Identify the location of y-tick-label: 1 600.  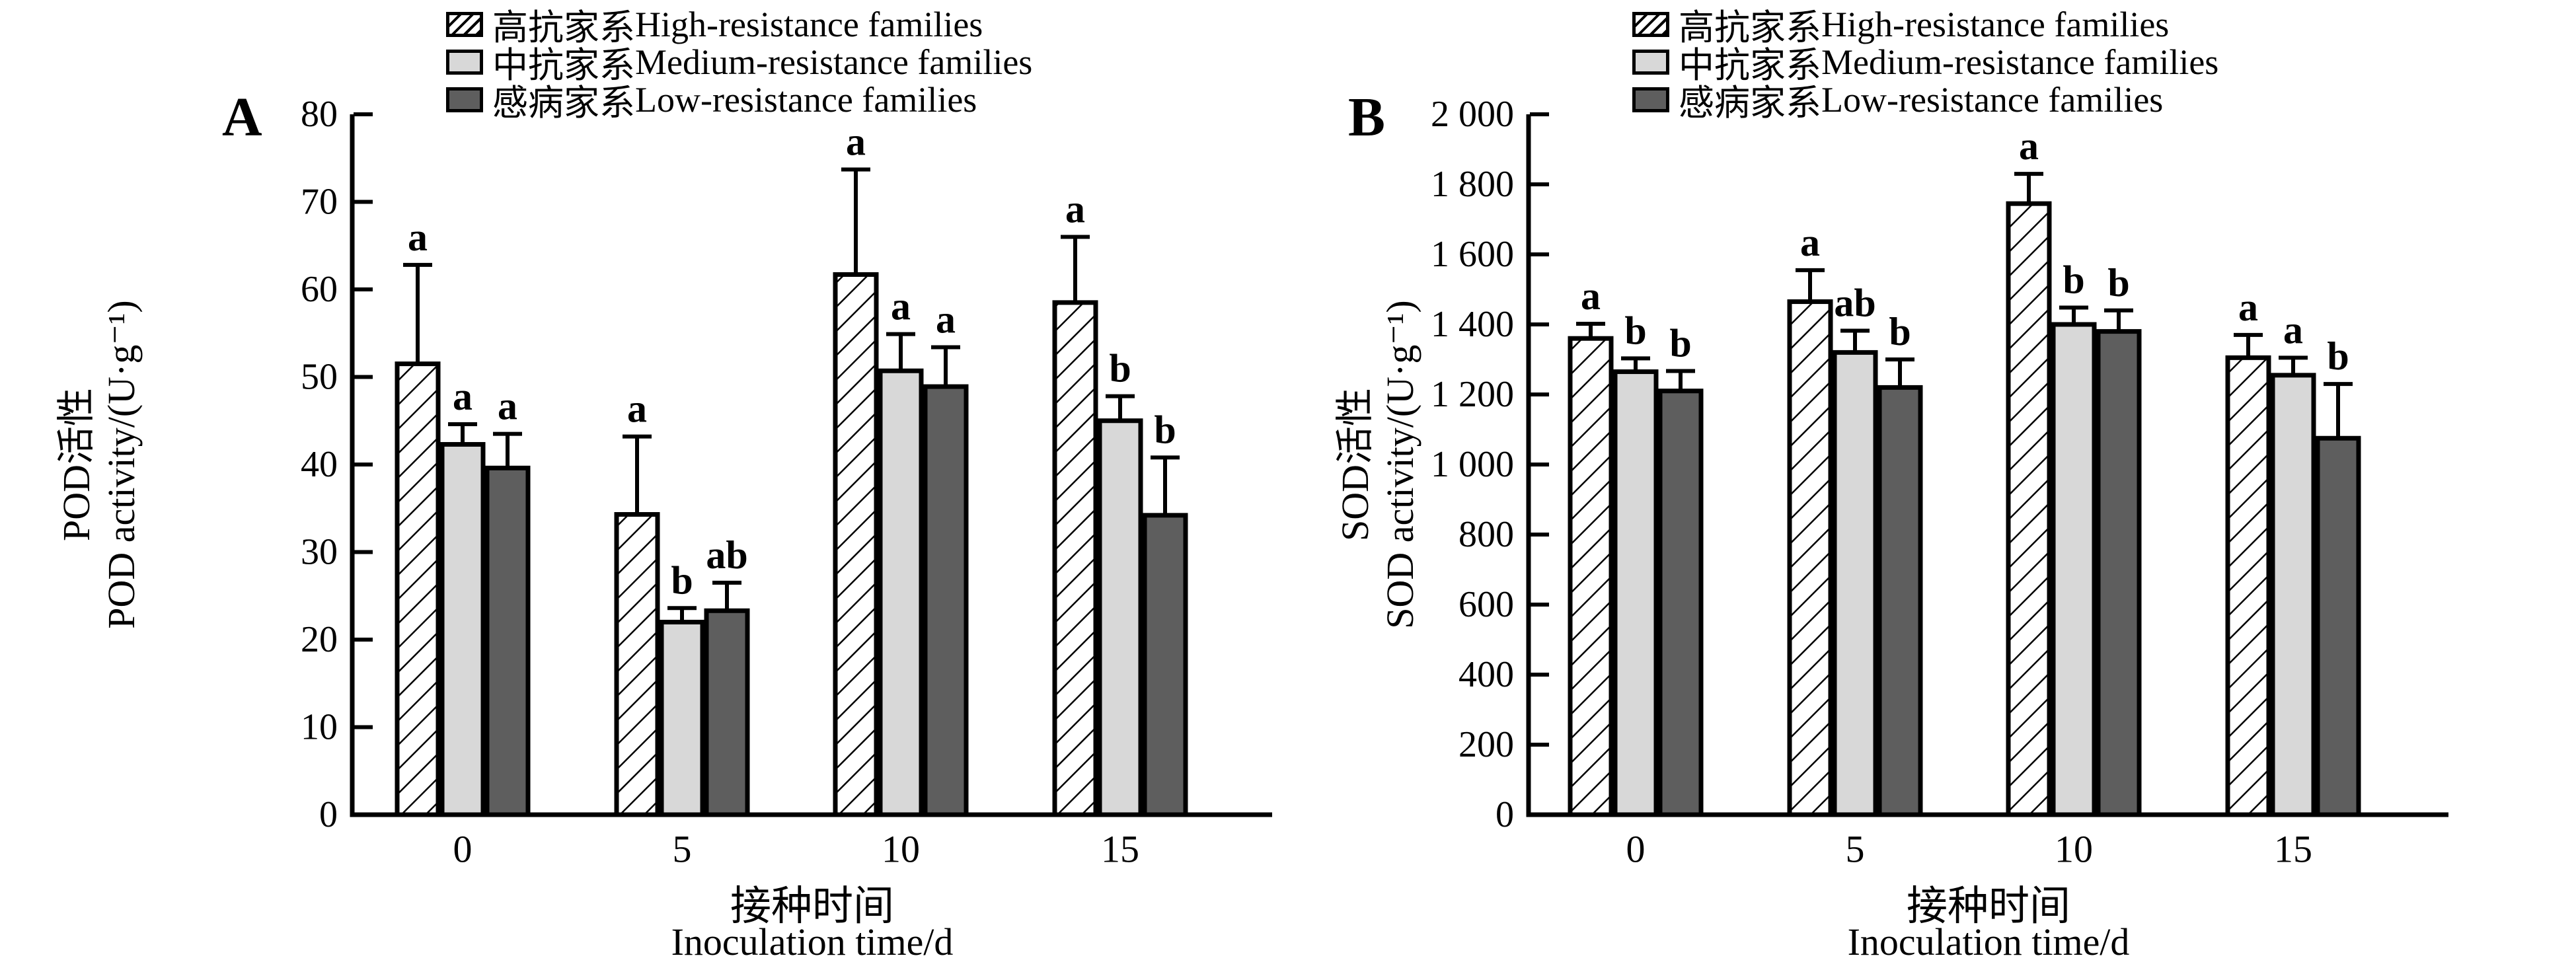
(1472, 255).